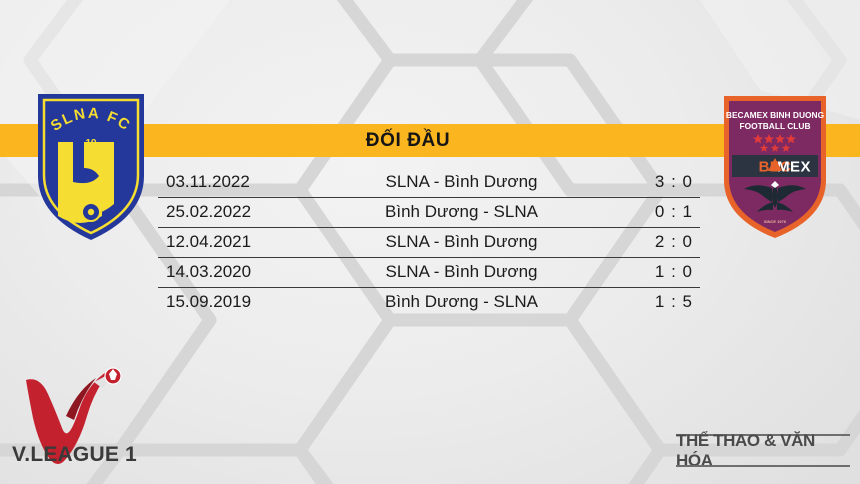 The image size is (860, 484). Describe the element at coordinates (775, 221) in the screenshot. I see `crest-footer-text: SINCE 1976` at that location.